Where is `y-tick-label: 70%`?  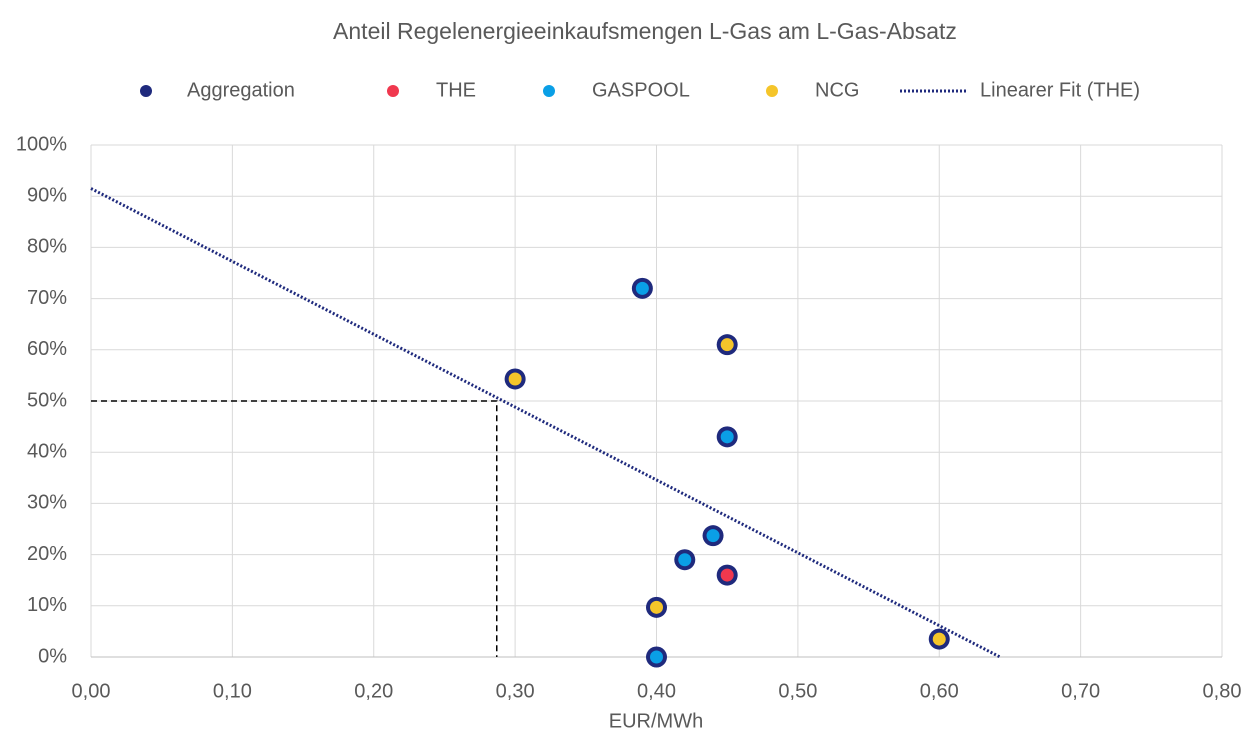
y-tick-label: 70% is located at coordinates (47, 298).